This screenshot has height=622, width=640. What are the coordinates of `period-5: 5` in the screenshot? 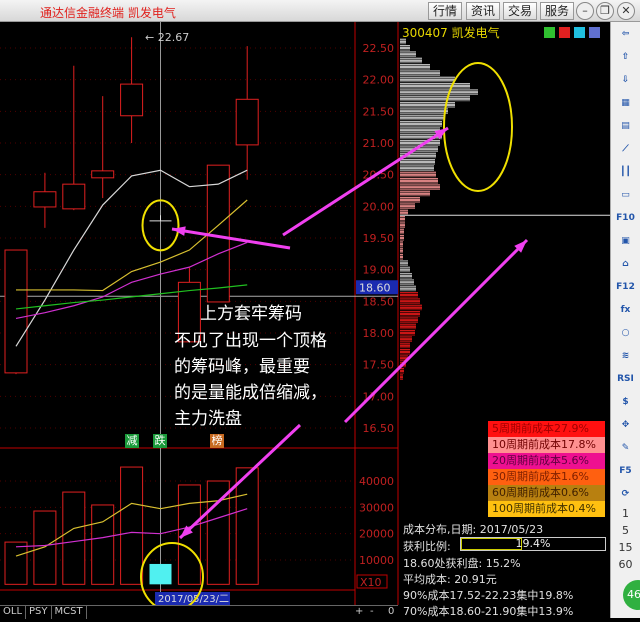 It's located at (625, 530).